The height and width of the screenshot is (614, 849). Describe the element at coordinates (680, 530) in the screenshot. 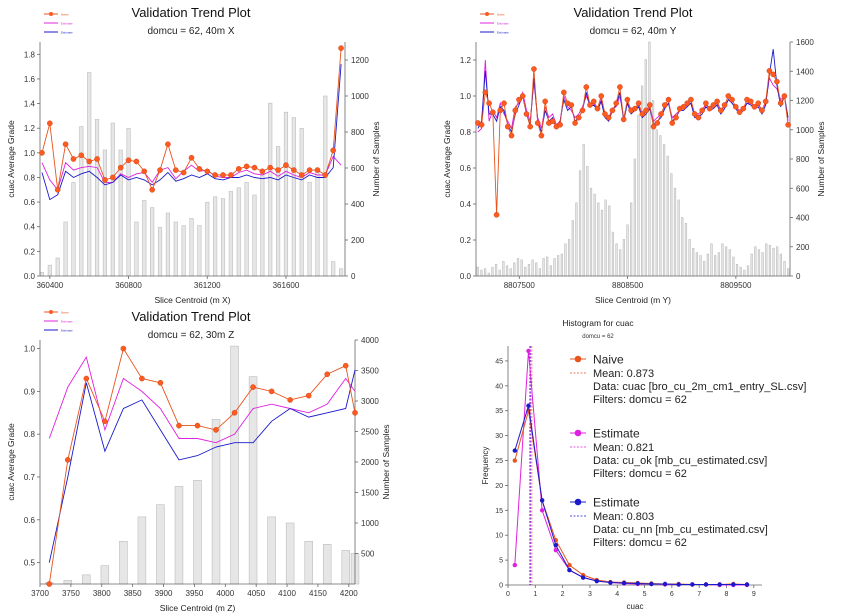

I see `legend-data: Data: cu_nn [mb_cu_estimated.csv]` at that location.